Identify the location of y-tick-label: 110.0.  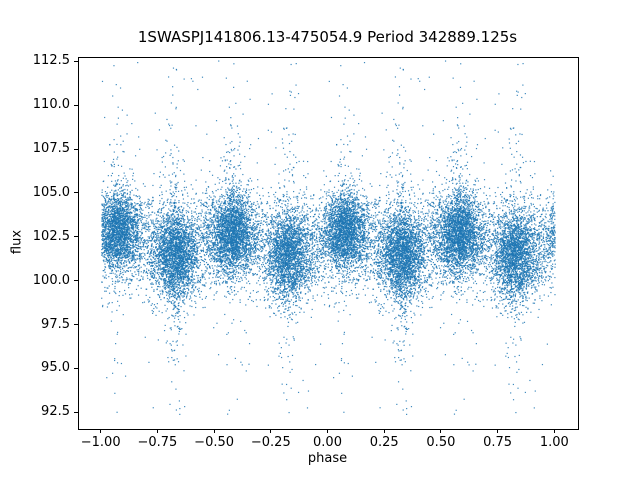
(51, 105).